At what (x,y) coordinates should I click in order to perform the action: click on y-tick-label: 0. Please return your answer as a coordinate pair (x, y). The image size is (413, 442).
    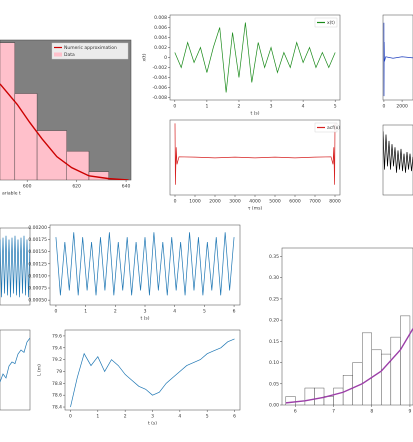
    Looking at the image, I should click on (165, 58).